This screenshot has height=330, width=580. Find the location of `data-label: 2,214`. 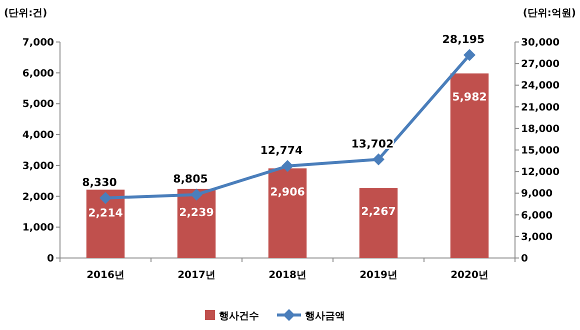

data-label: 2,214 is located at coordinates (106, 213).